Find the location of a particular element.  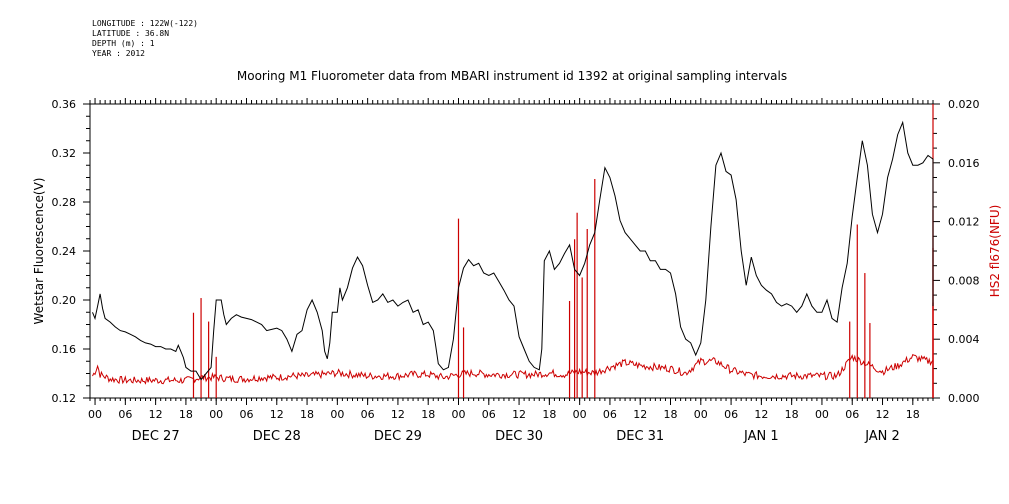

y2-tick-label: 0.000 is located at coordinates (964, 398).